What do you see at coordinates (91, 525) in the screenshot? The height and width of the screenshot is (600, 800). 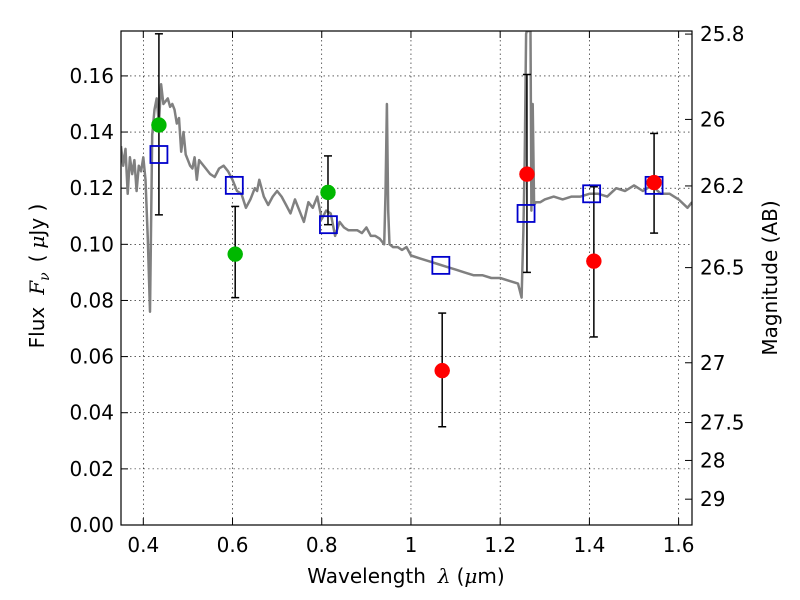 I see `y-tick-label: 0.00` at bounding box center [91, 525].